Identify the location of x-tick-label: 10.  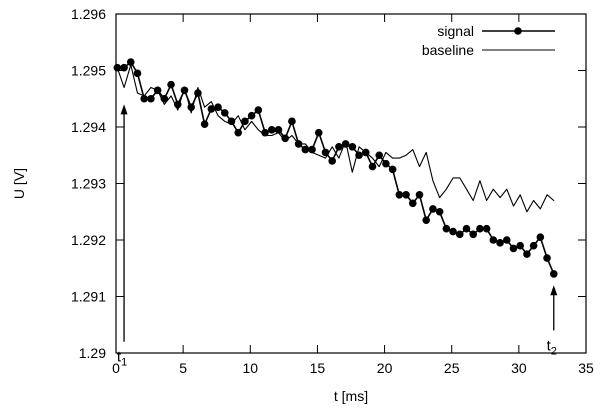
(250, 368).